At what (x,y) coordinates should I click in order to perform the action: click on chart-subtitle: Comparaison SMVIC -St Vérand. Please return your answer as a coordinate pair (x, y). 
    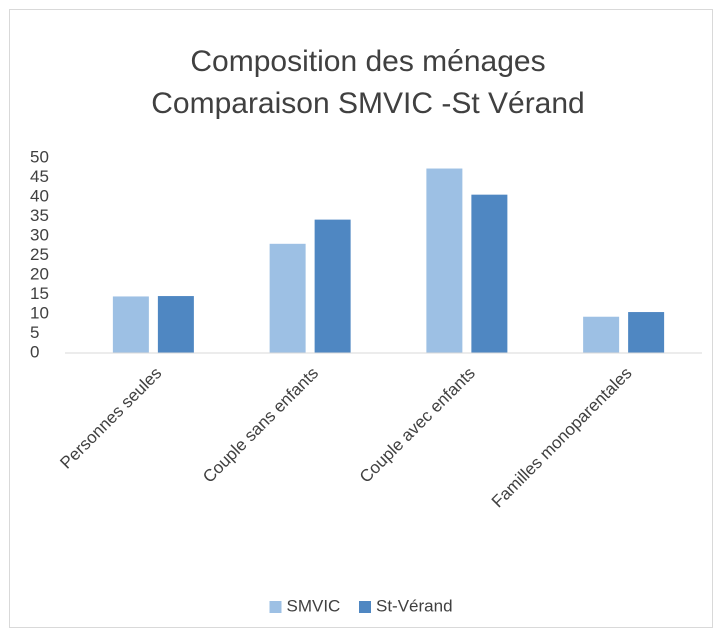
    Looking at the image, I should click on (368, 103).